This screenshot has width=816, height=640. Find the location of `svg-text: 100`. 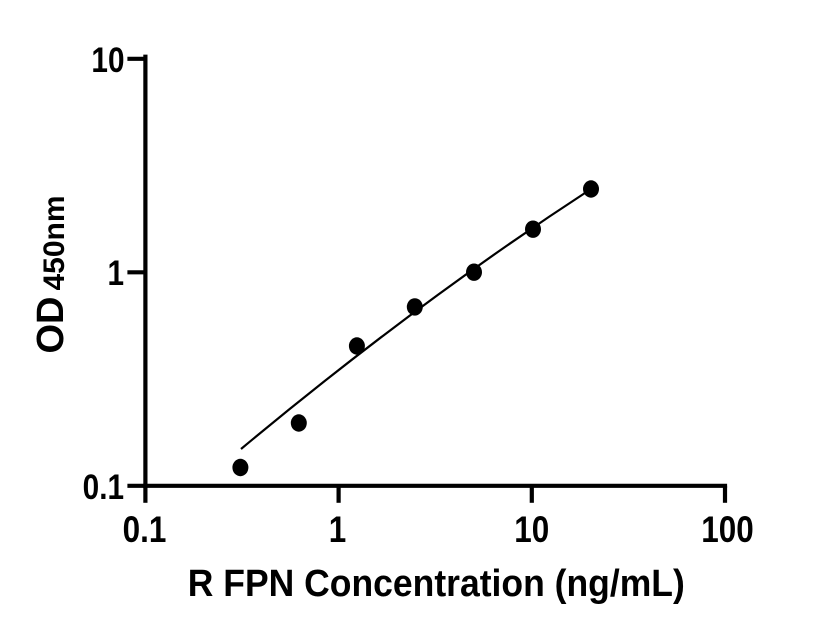

svg-text: 100 is located at coordinates (727, 530).